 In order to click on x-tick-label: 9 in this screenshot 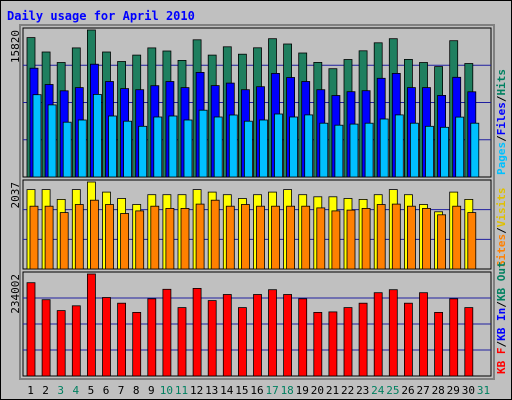, I will do `click(151, 390)`.